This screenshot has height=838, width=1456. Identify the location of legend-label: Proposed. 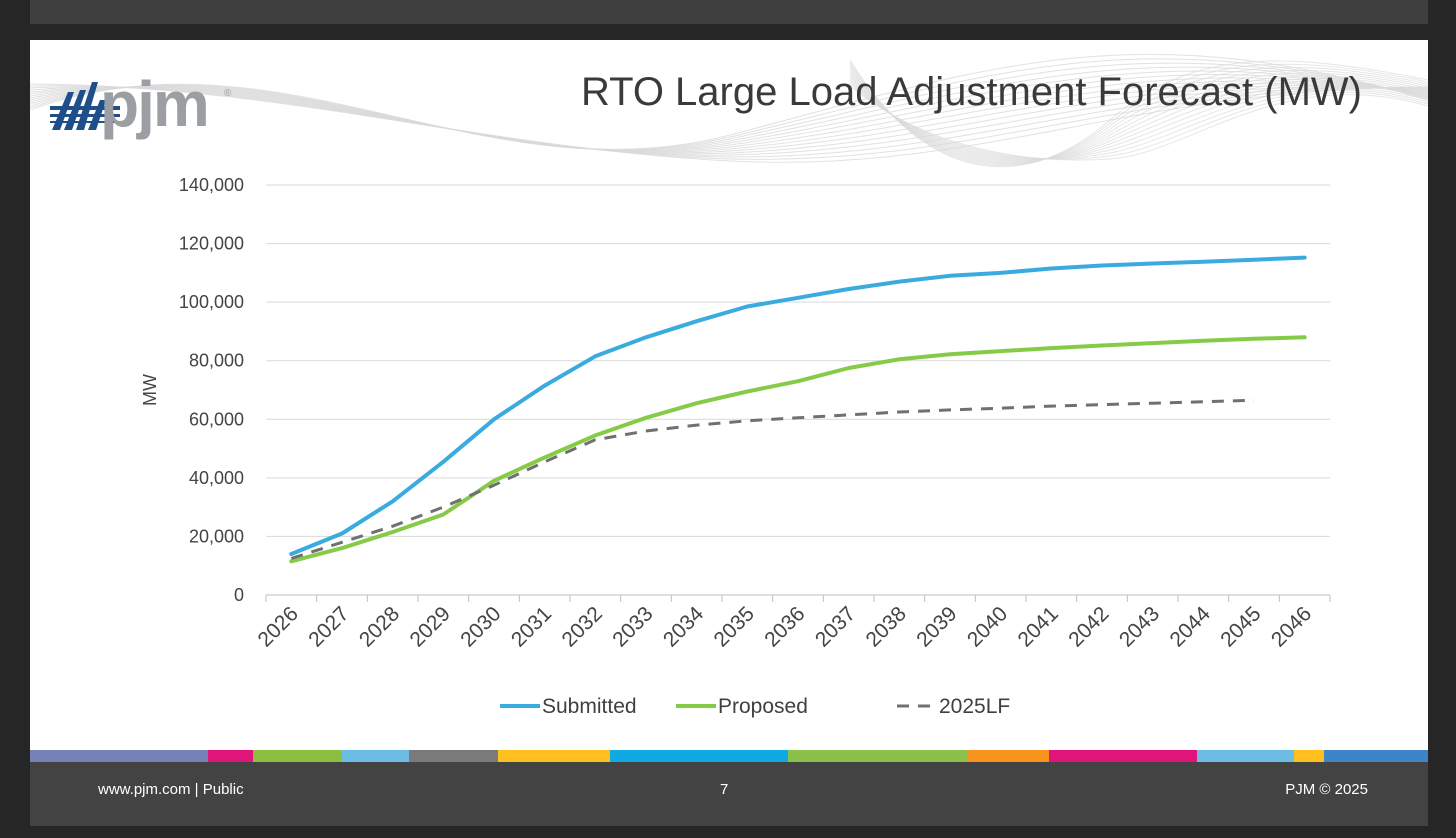
(763, 706).